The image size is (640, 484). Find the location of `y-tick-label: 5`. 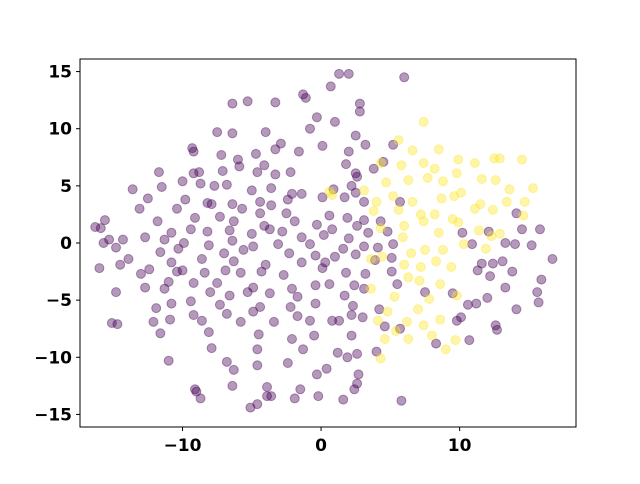

y-tick-label: 5 is located at coordinates (66, 187).